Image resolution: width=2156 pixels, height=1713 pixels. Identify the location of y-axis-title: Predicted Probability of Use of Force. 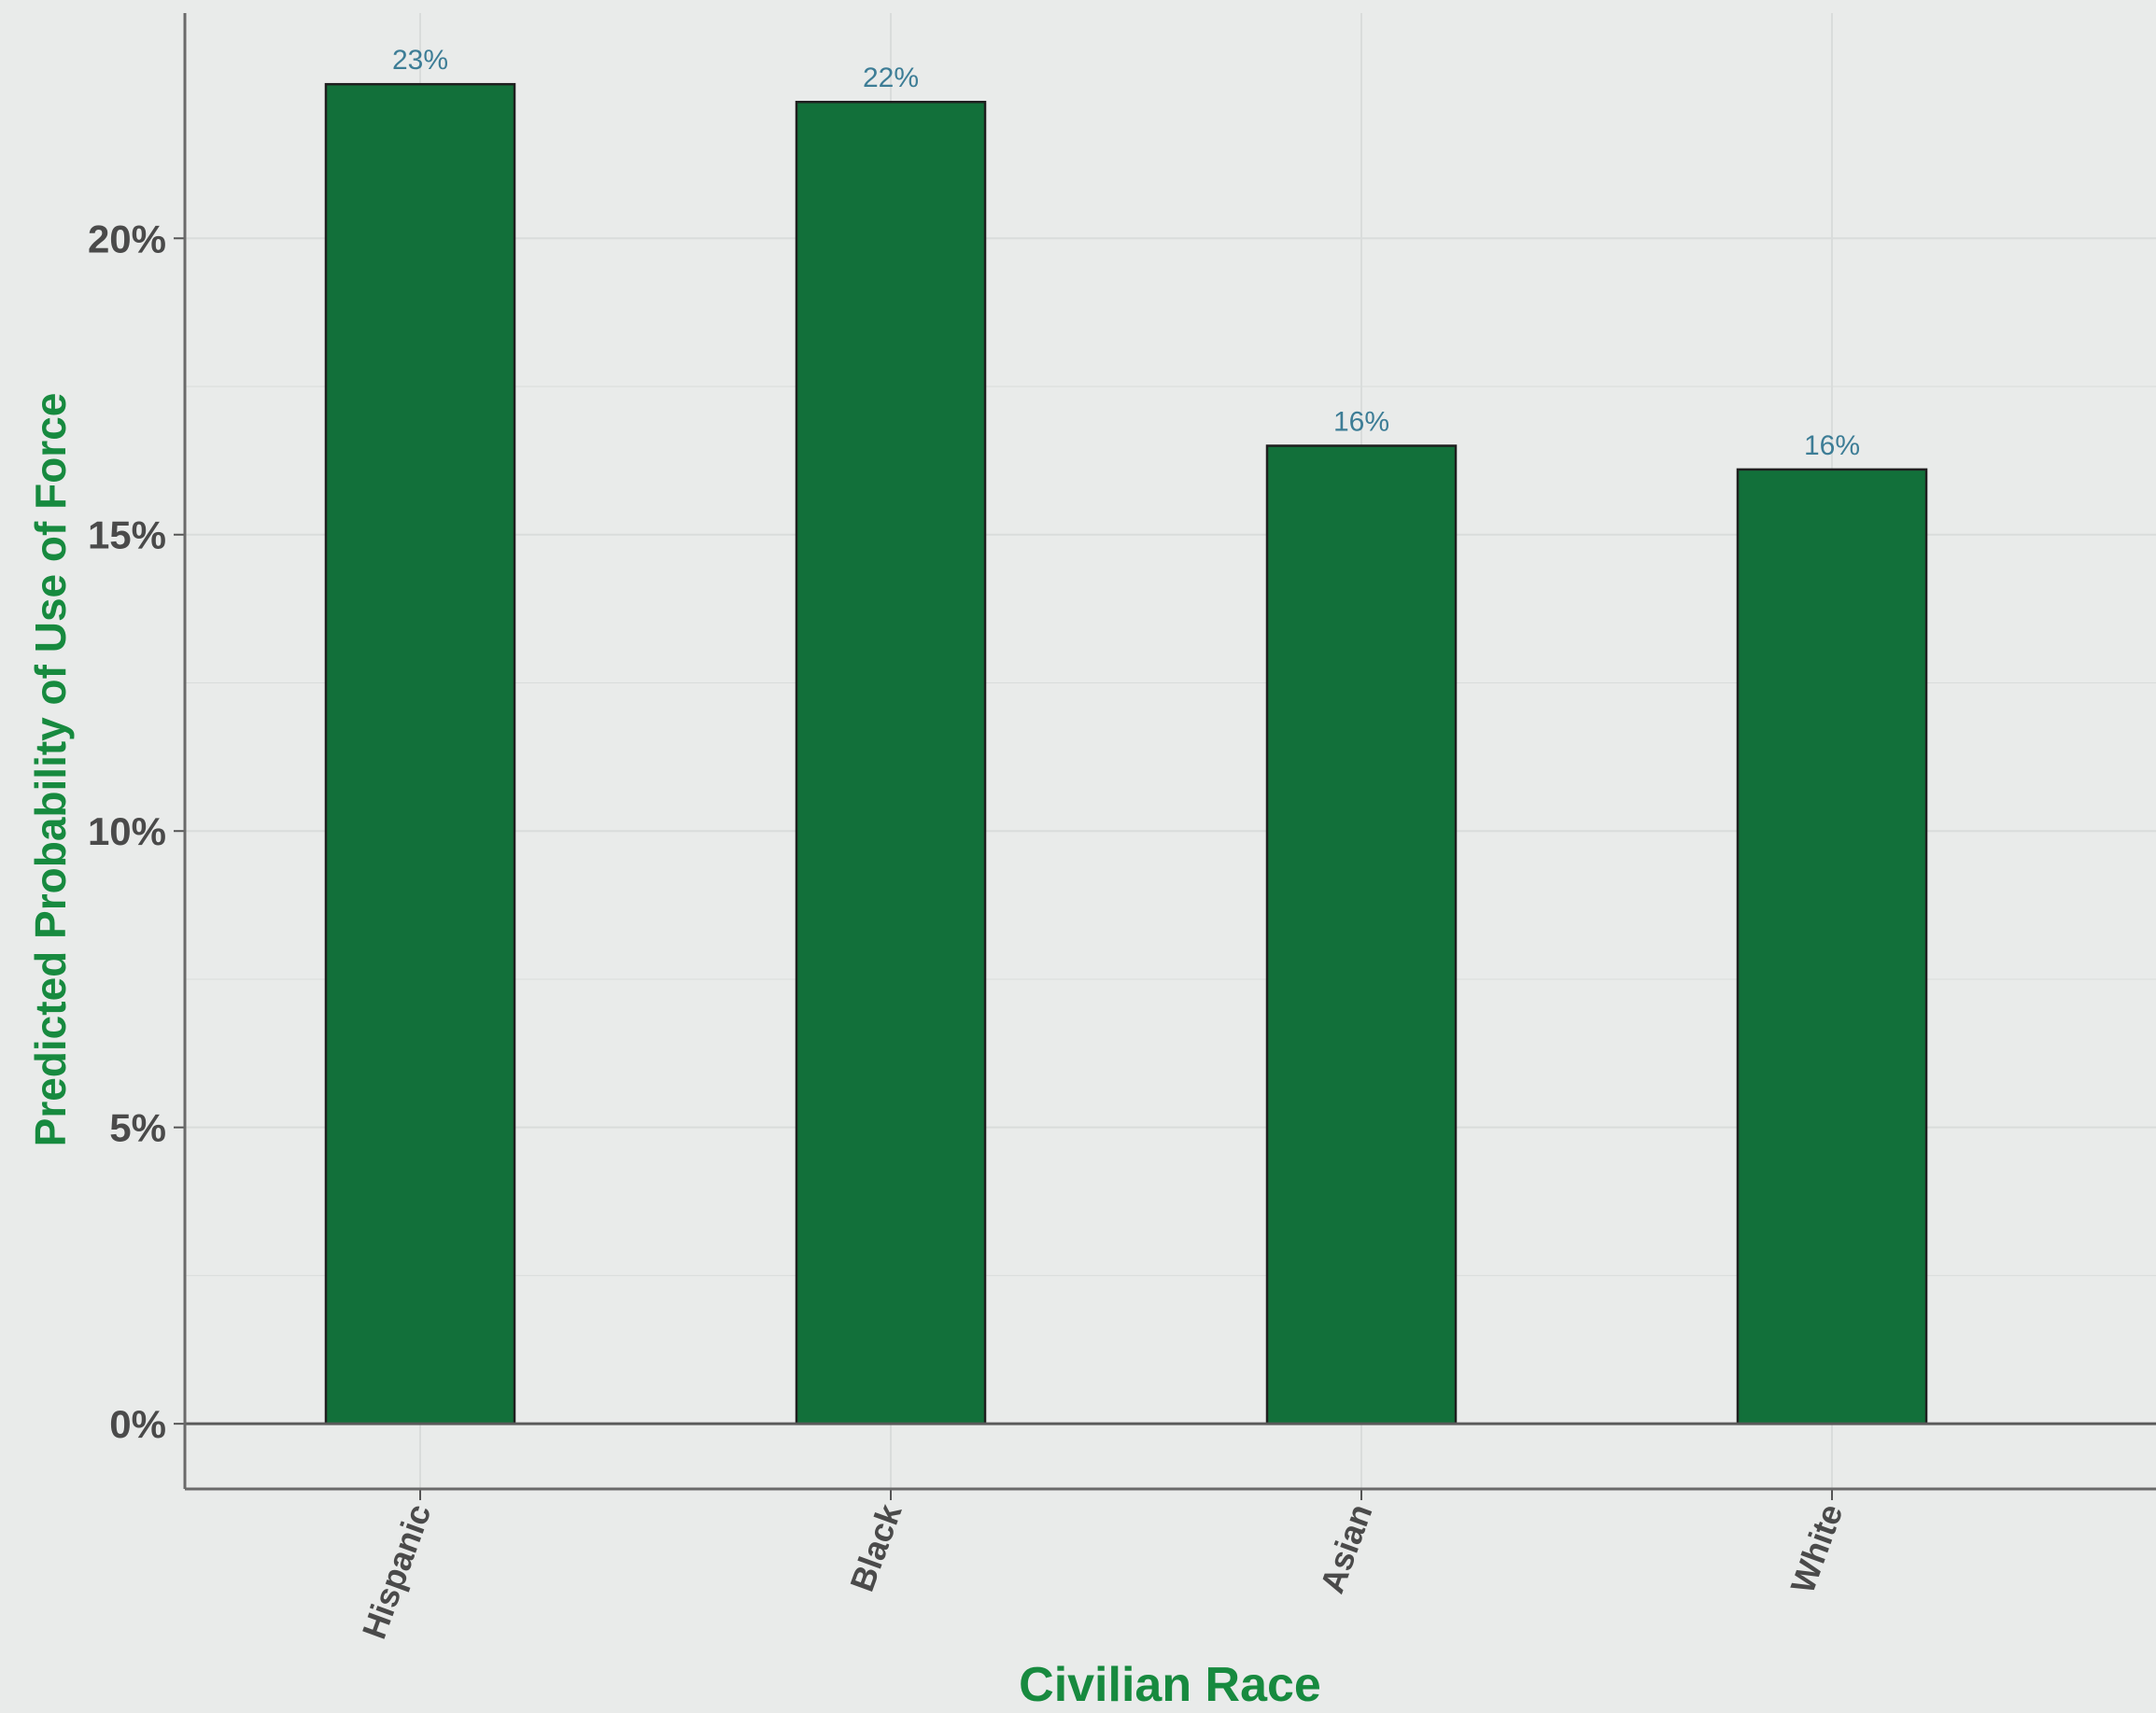
(50, 770).